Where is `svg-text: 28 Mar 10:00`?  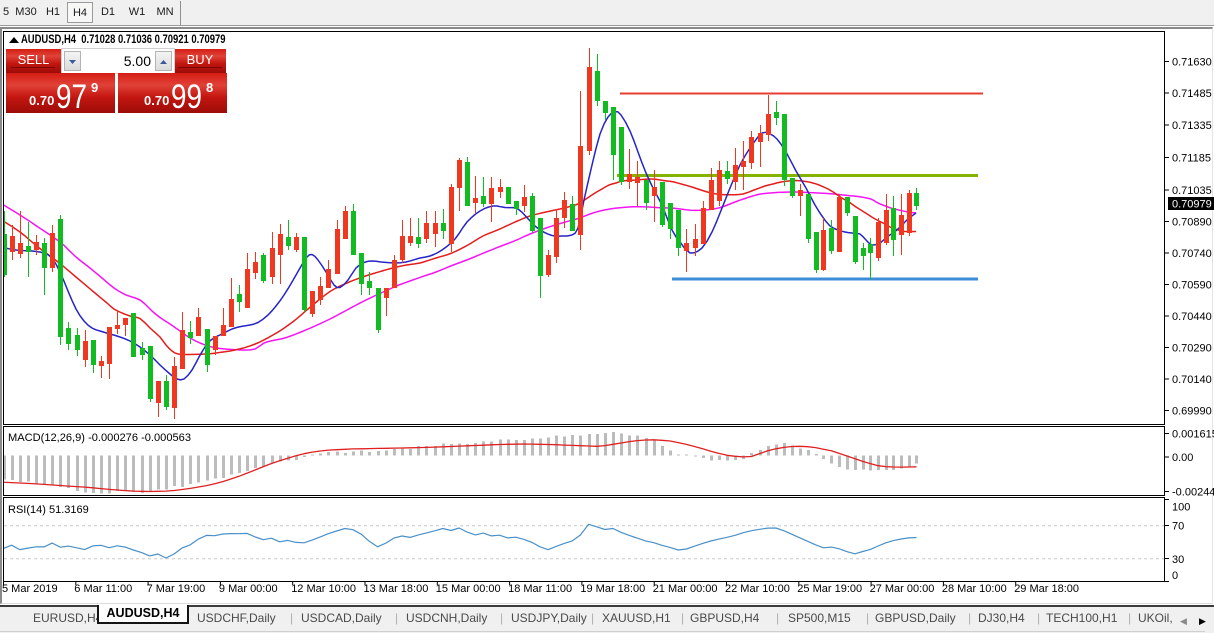
svg-text: 28 Mar 10:00 is located at coordinates (974, 589).